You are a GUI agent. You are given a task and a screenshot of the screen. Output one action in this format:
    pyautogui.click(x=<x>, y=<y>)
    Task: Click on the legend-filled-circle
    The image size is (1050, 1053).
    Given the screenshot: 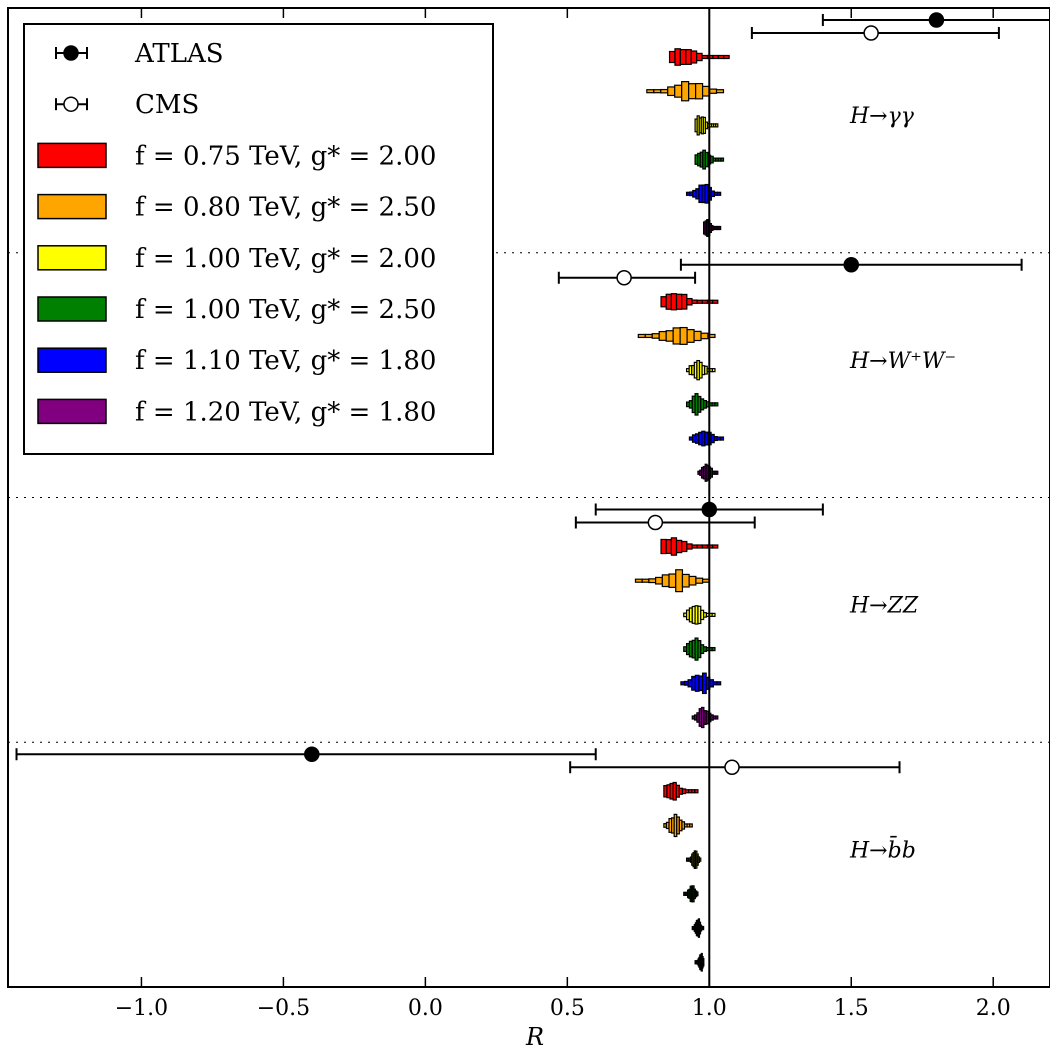 What is the action you would take?
    pyautogui.click(x=71, y=53)
    